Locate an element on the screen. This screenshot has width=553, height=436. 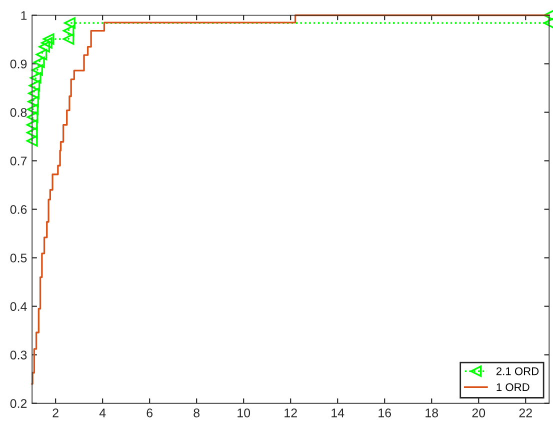
y-tick-label: 0.3 is located at coordinates (18, 355).